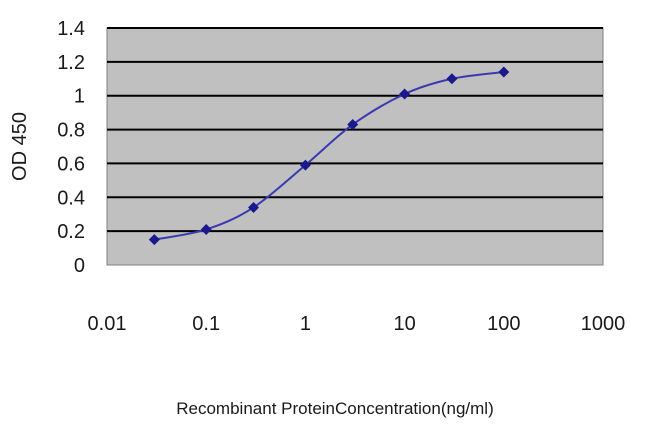 The width and height of the screenshot is (650, 433). I want to click on y-tick-label: 0.4, so click(71, 198).